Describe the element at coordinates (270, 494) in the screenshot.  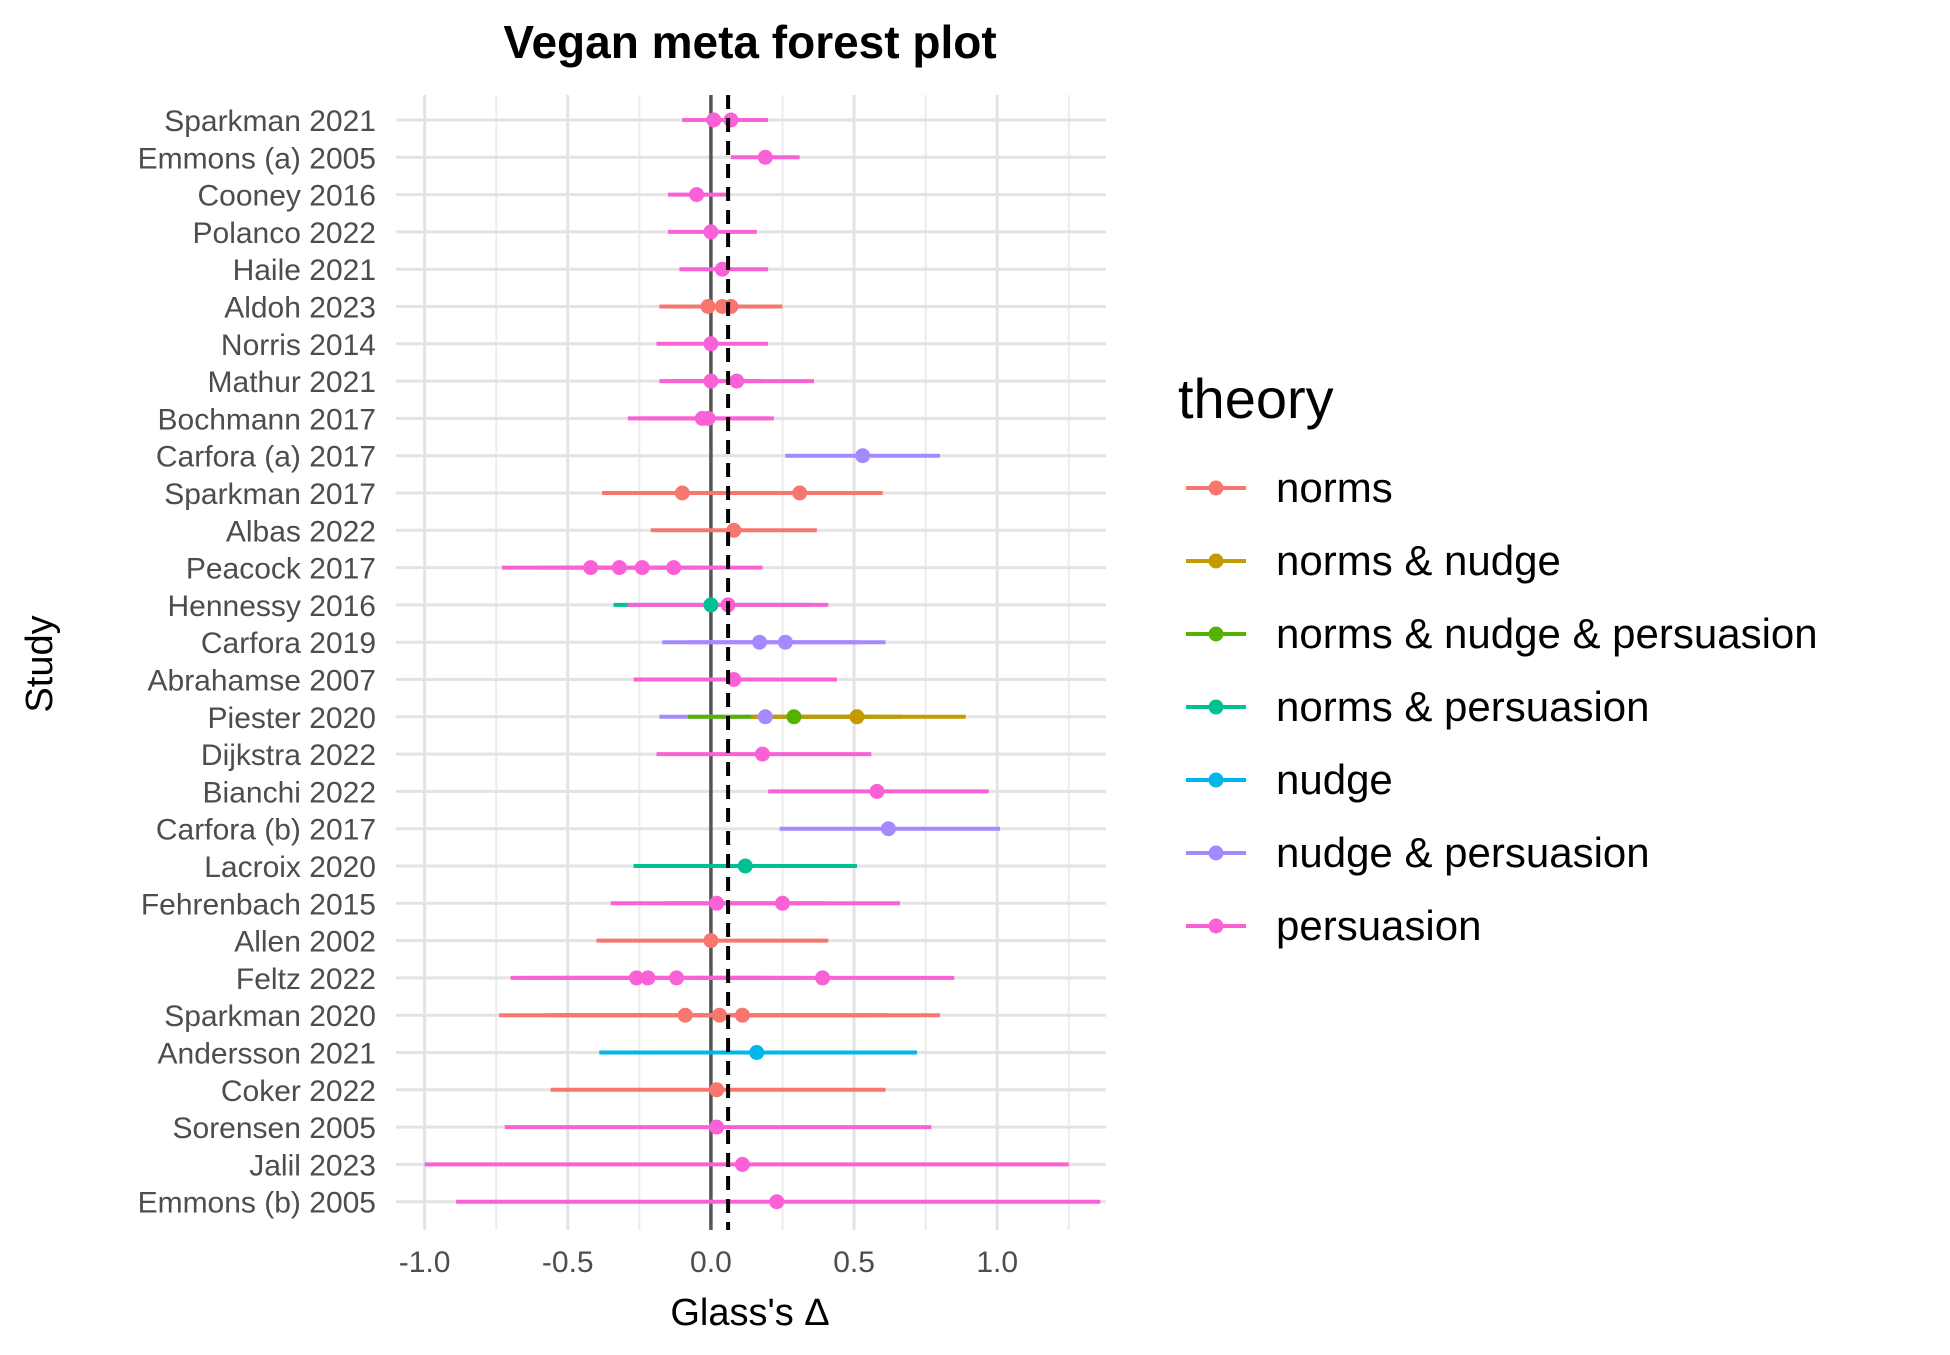
I see `y-tick-label: Sparkman 2017` at that location.